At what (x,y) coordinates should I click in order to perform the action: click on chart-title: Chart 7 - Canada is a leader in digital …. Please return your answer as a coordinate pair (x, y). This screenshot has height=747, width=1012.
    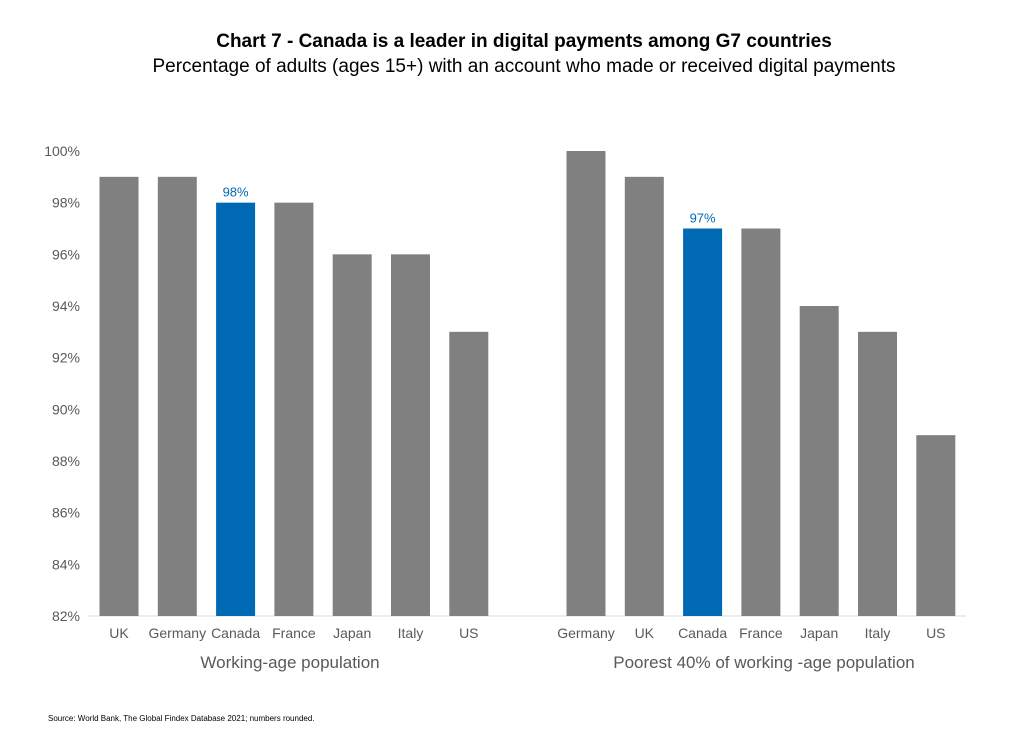
    Looking at the image, I should click on (524, 41).